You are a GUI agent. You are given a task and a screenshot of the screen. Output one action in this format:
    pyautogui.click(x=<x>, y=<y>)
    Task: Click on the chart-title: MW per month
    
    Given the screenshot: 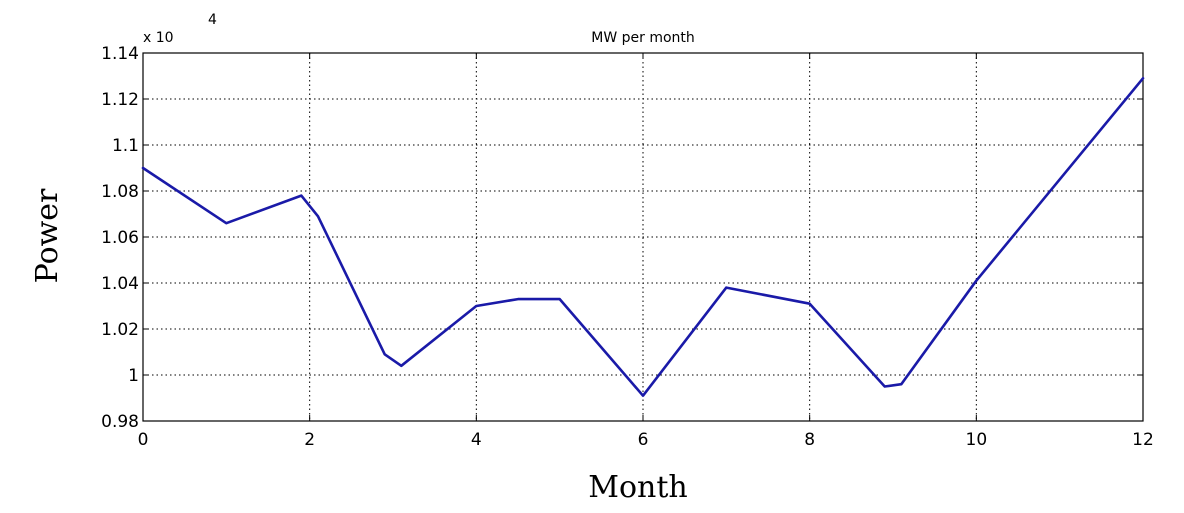 What is the action you would take?
    pyautogui.click(x=643, y=38)
    